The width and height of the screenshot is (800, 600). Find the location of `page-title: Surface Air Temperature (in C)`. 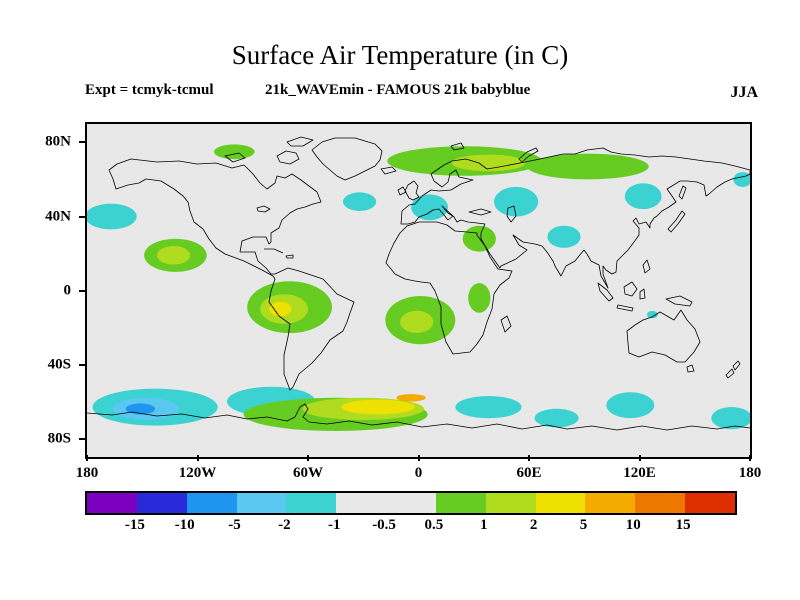

page-title: Surface Air Temperature (in C) is located at coordinates (400, 55).